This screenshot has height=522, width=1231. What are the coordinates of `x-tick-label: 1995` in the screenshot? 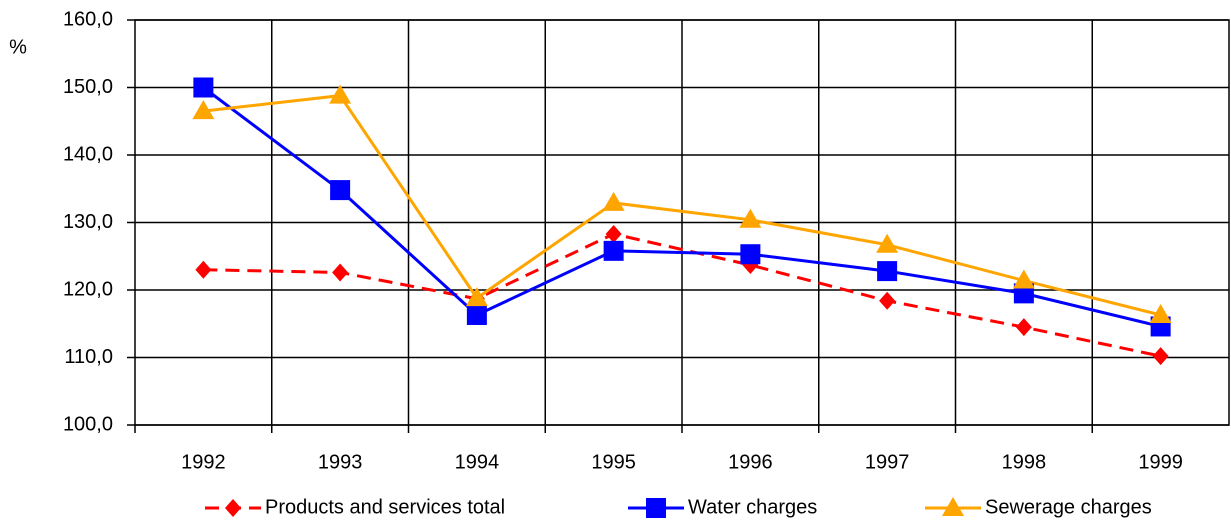 It's located at (613, 462).